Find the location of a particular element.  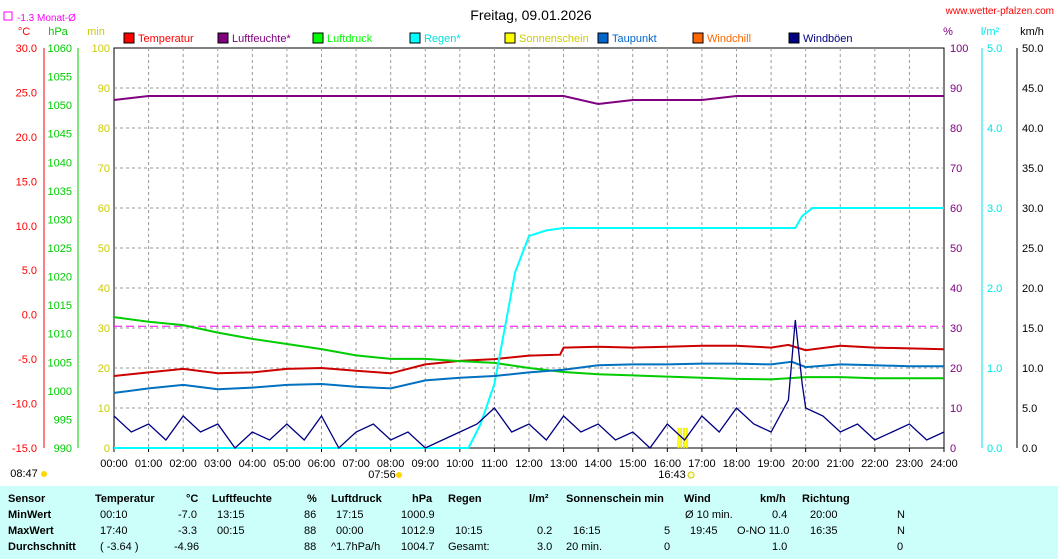

cell: 1.0 is located at coordinates (780, 547).